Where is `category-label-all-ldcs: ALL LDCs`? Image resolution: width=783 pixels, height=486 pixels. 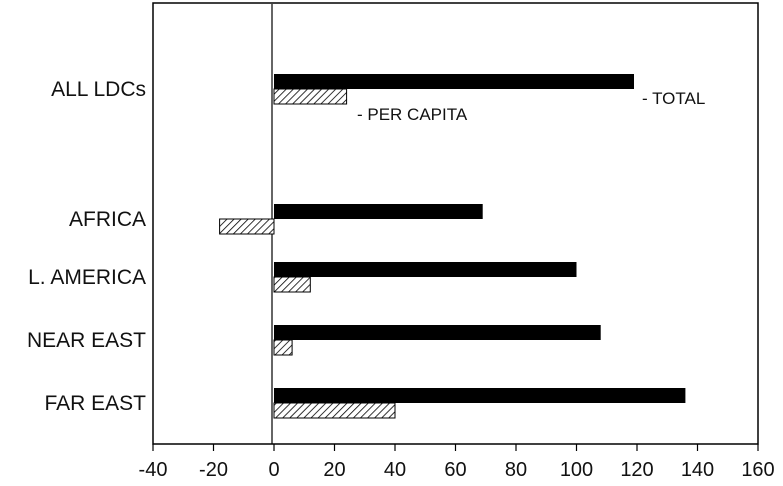
category-label-all-ldcs: ALL LDCs is located at coordinates (98, 89).